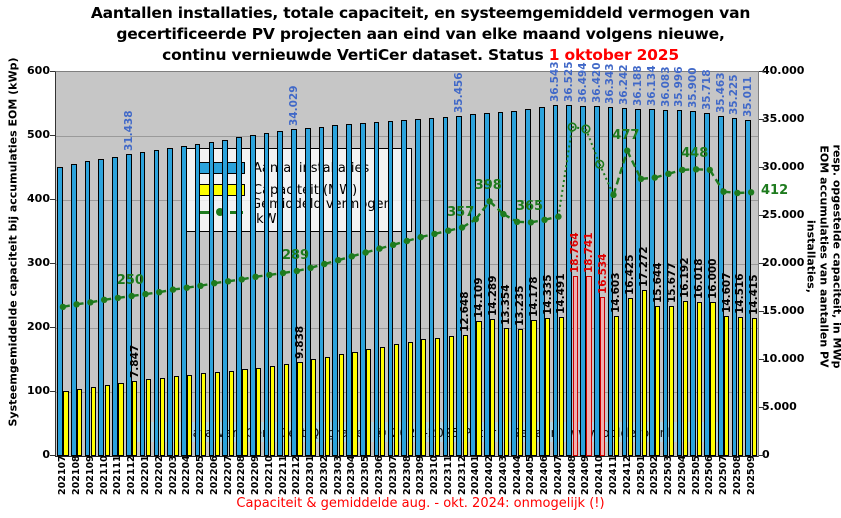 This screenshot has width=841, height=518. I want to click on x-tick-label: 202402, so click(490, 475).